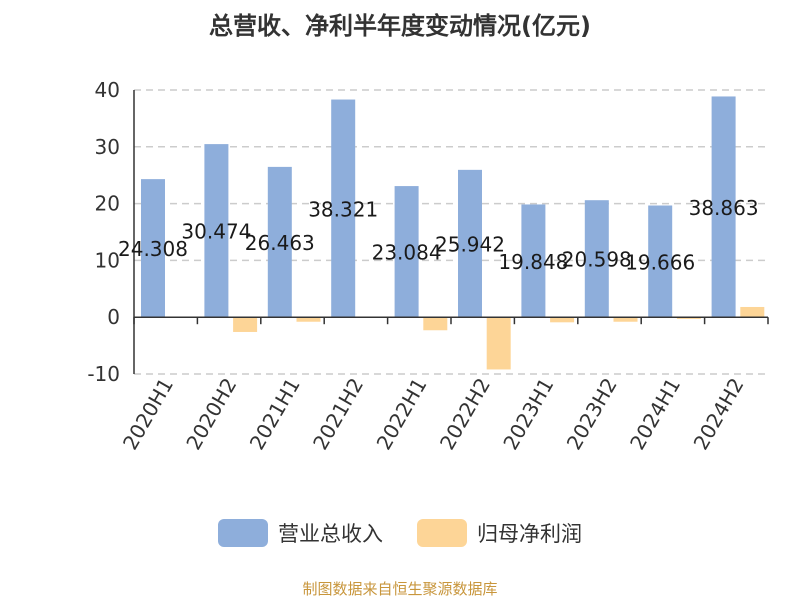 This screenshot has height=600, width=800. Describe the element at coordinates (592, 414) in the screenshot. I see `x-tick-label: 2023H2` at that location.